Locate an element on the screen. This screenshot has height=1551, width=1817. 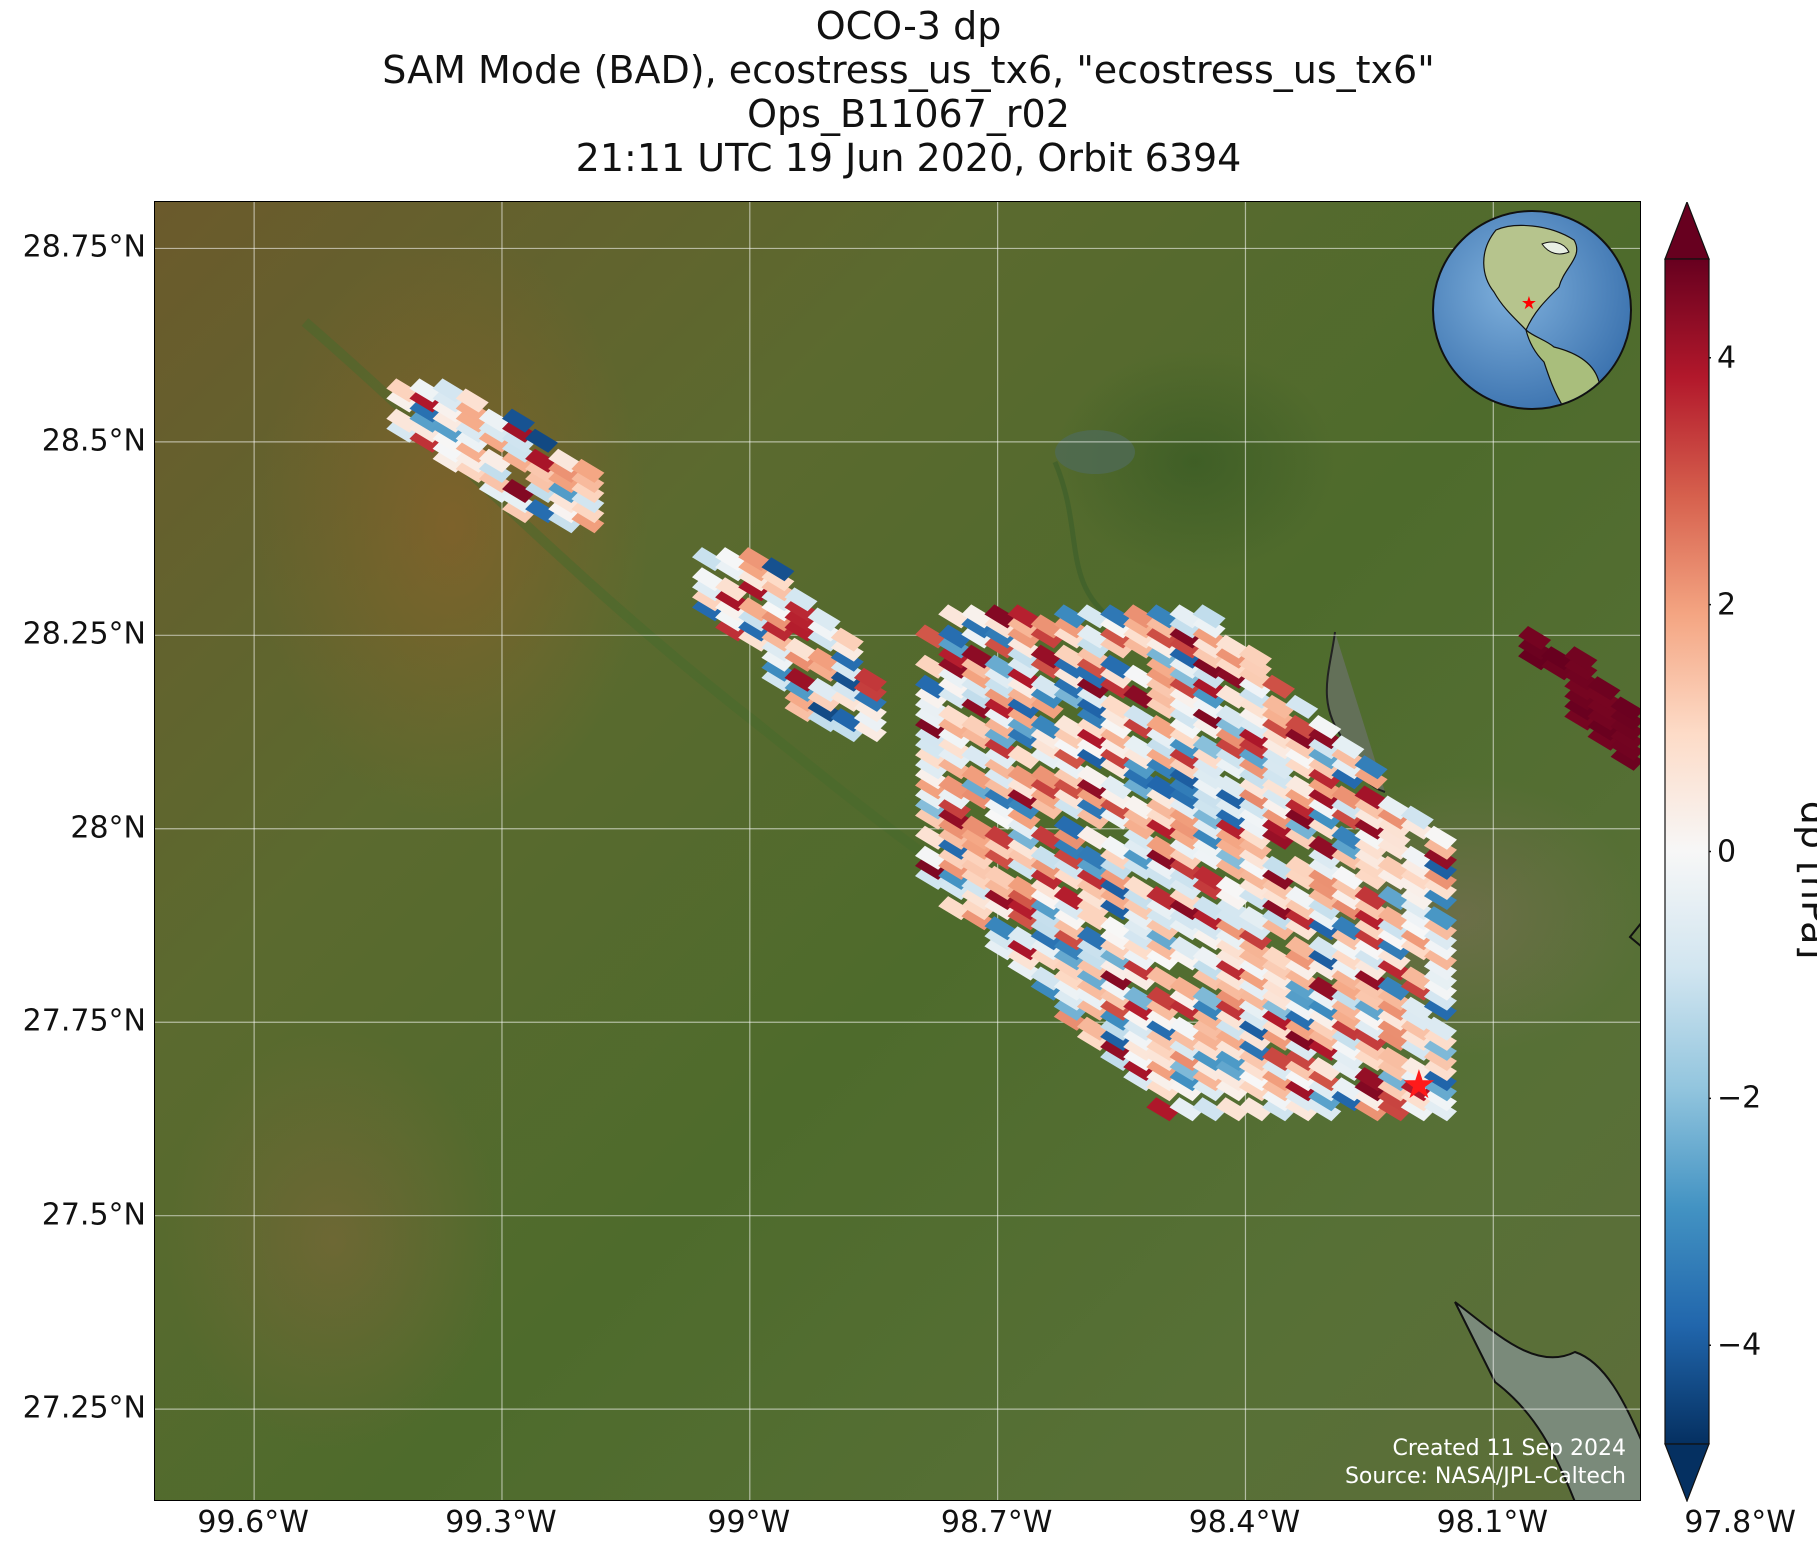
lon-tick-label: 98.1°W is located at coordinates (1492, 1522).